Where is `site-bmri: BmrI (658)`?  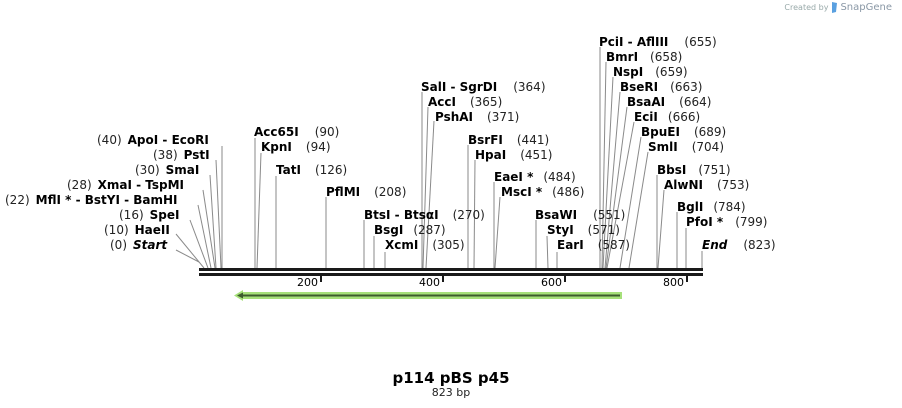 site-bmri: BmrI (658) is located at coordinates (644, 57).